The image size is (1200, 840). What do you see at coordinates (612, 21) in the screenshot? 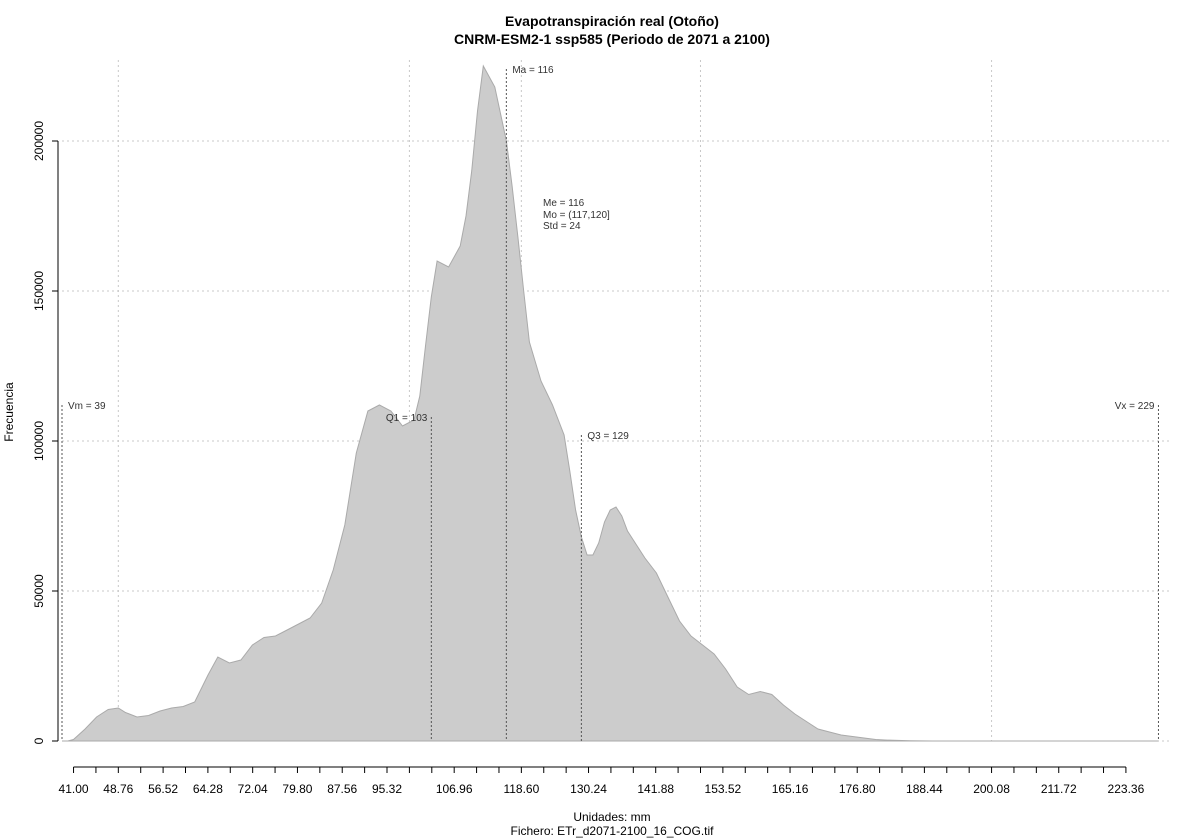
I see `chart-title: Evapotranspiración real (Otoño)` at bounding box center [612, 21].